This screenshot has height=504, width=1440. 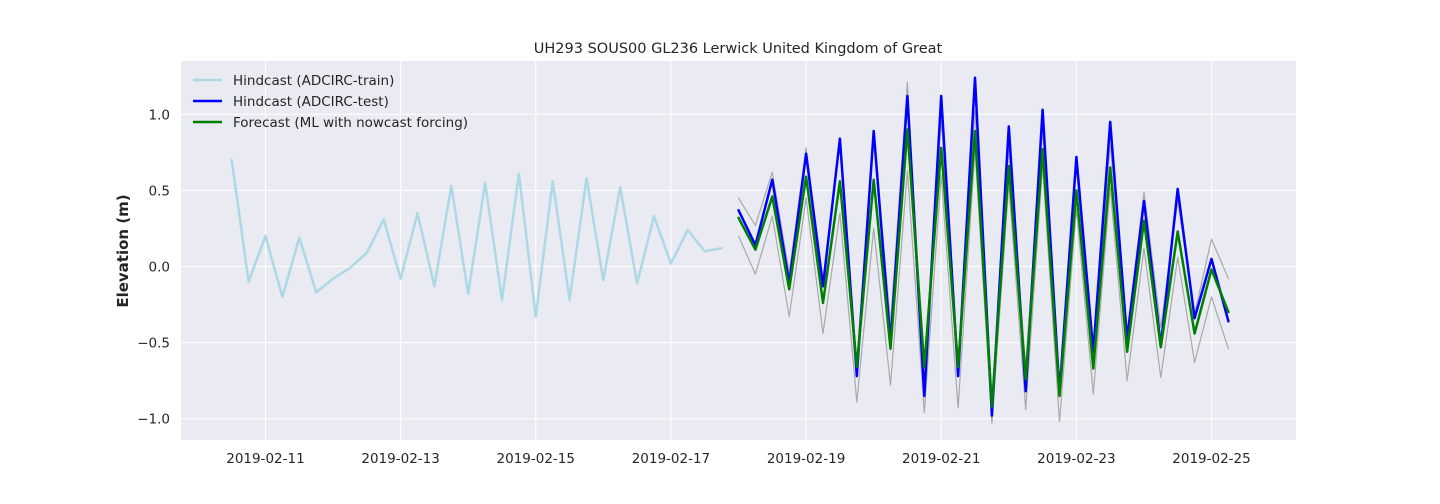 What do you see at coordinates (159, 115) in the screenshot?
I see `y-tick-label: 1.0` at bounding box center [159, 115].